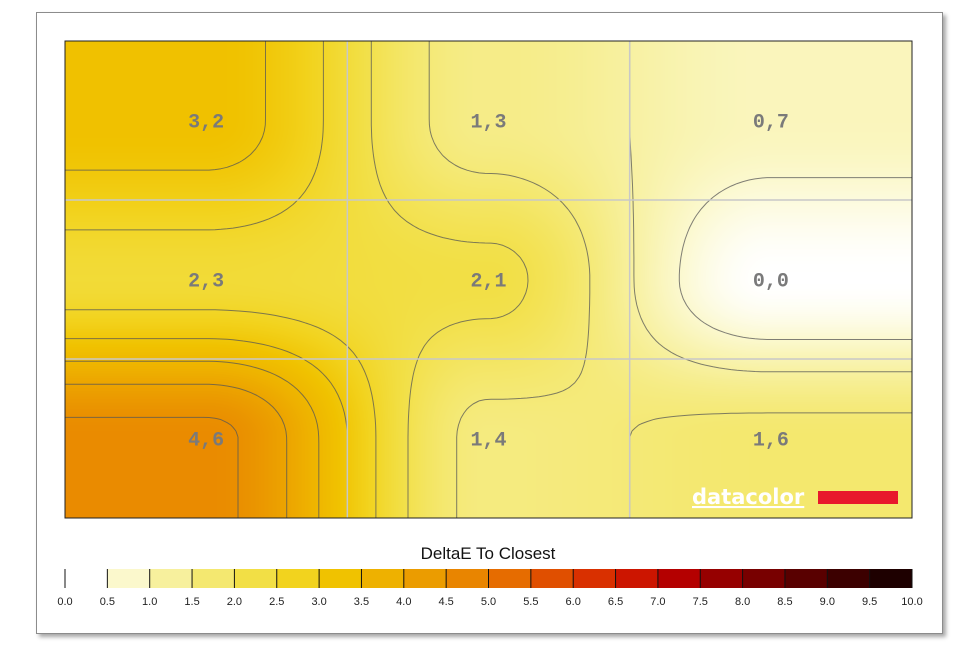 The width and height of the screenshot is (979, 648). I want to click on colorbar-tick-label: 6.5, so click(615, 602).